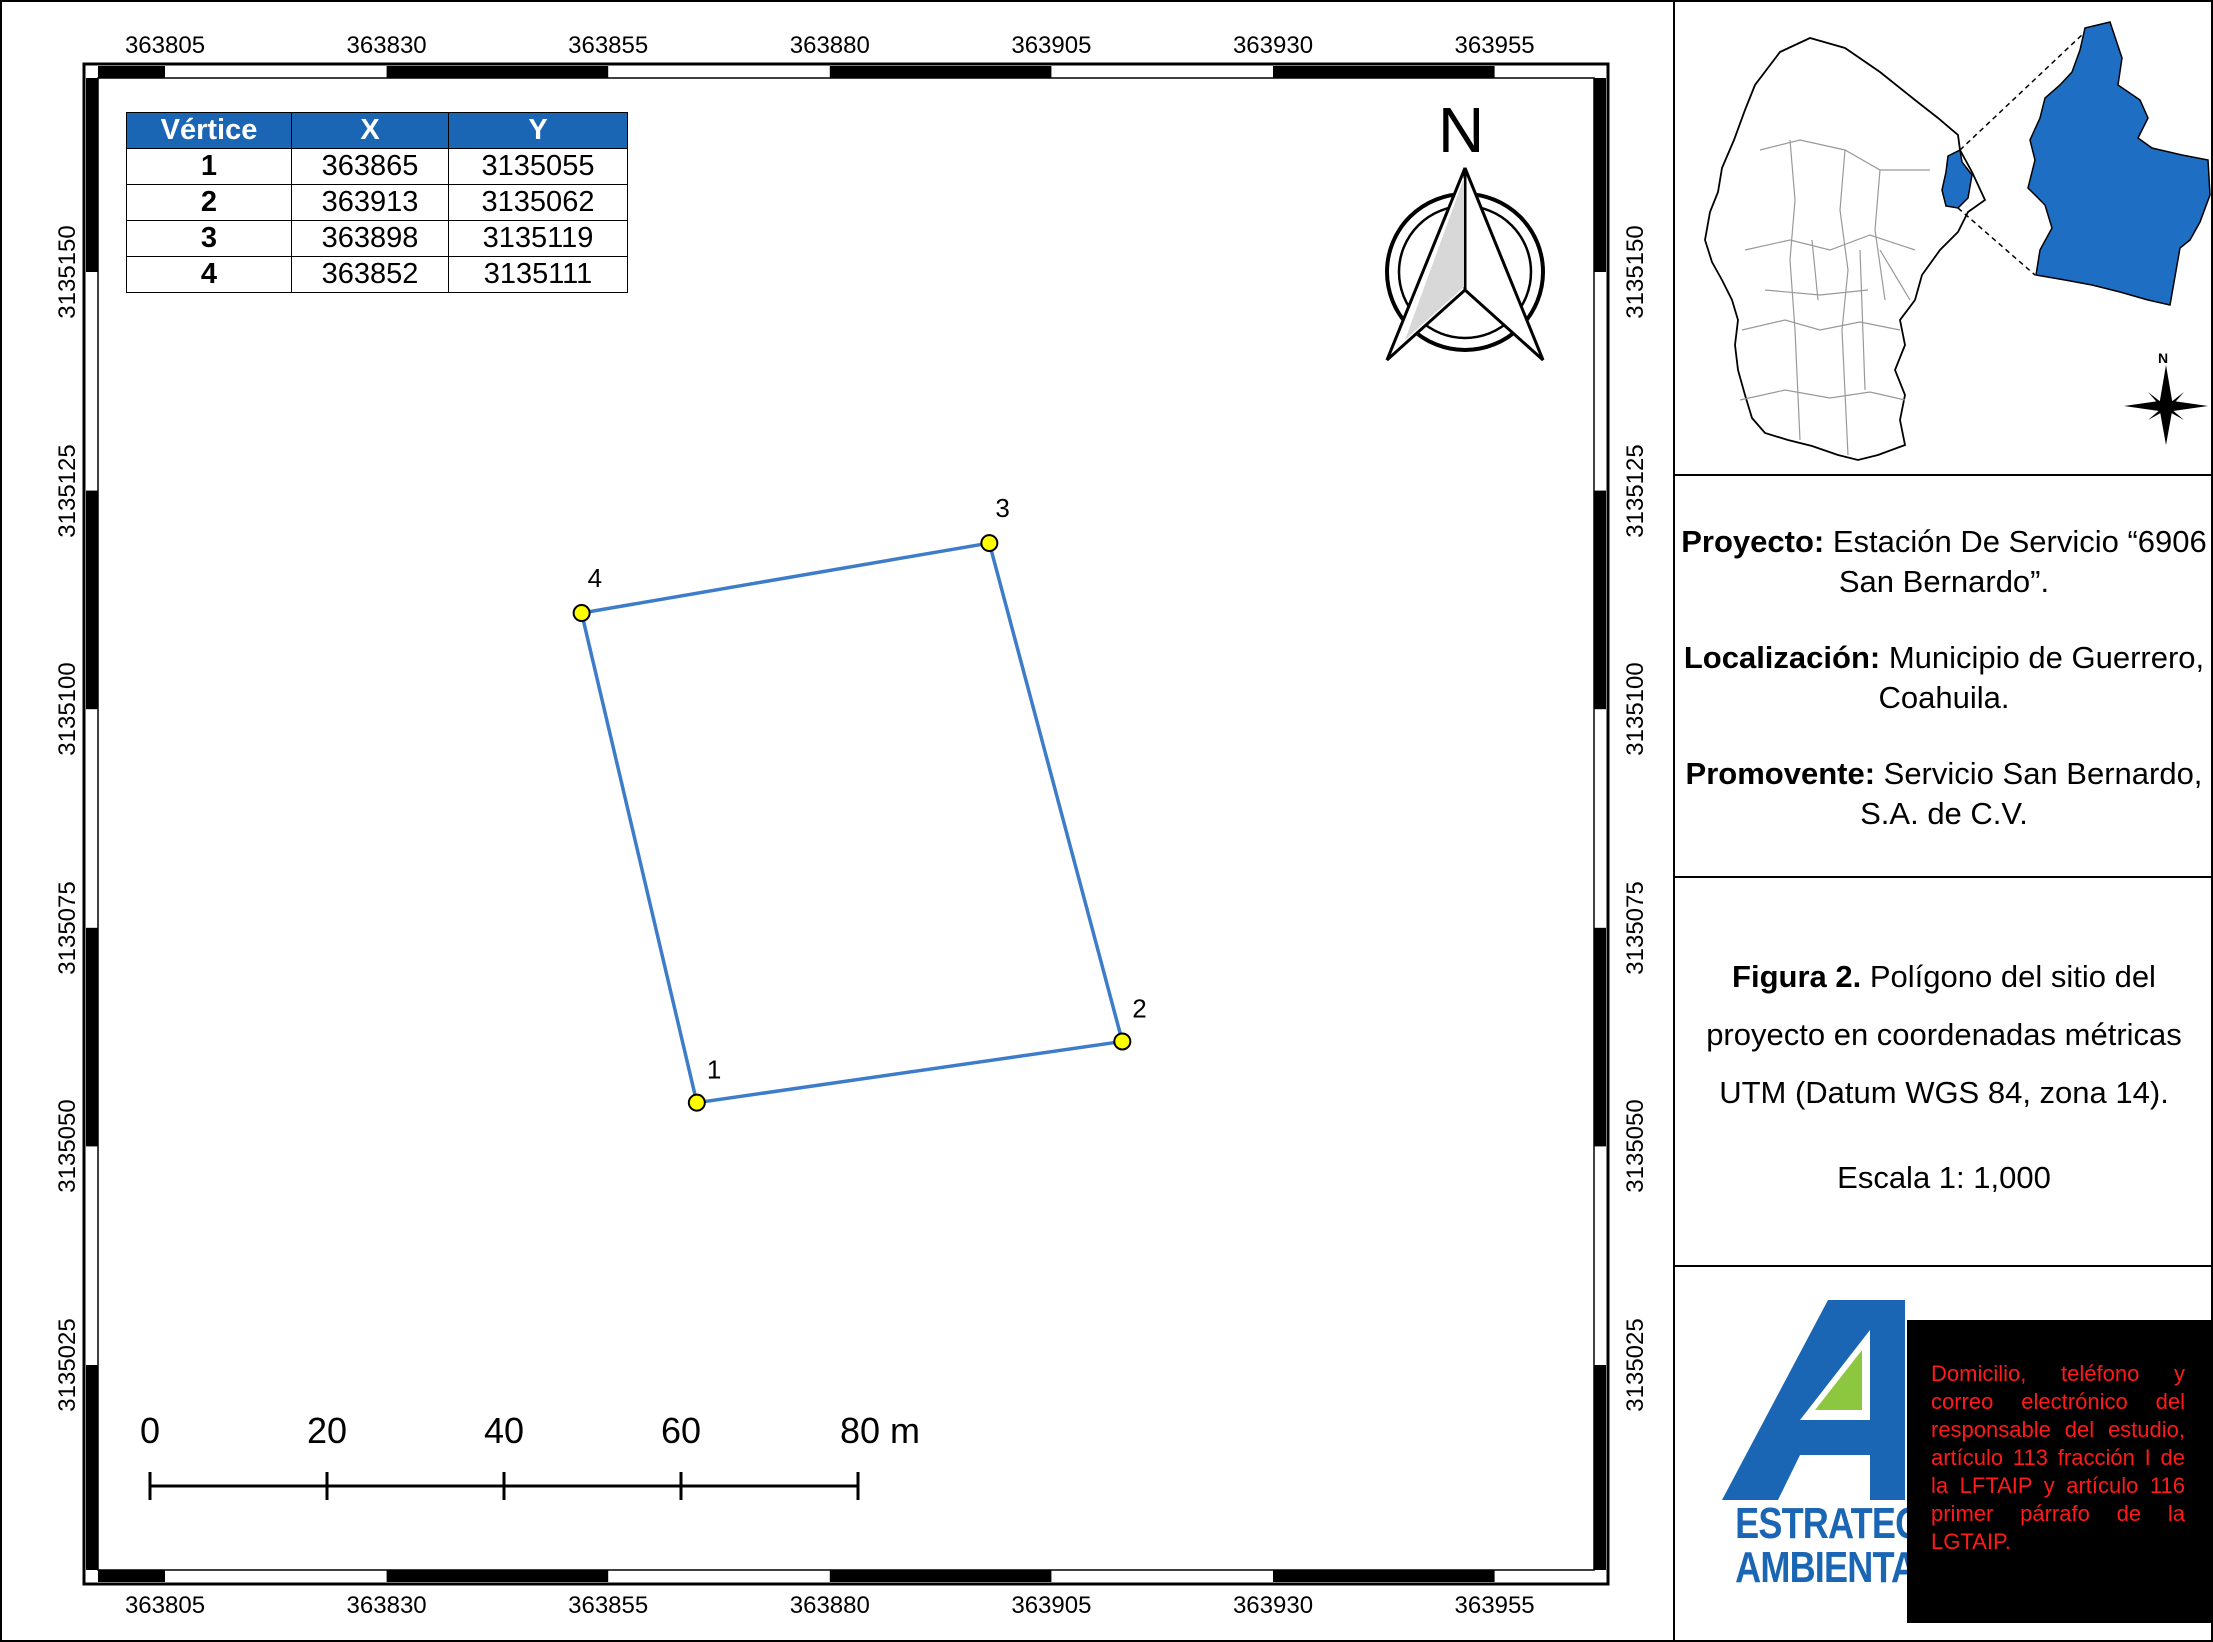 The width and height of the screenshot is (2213, 1642). I want to click on figure-label: Figura 2., so click(1797, 976).